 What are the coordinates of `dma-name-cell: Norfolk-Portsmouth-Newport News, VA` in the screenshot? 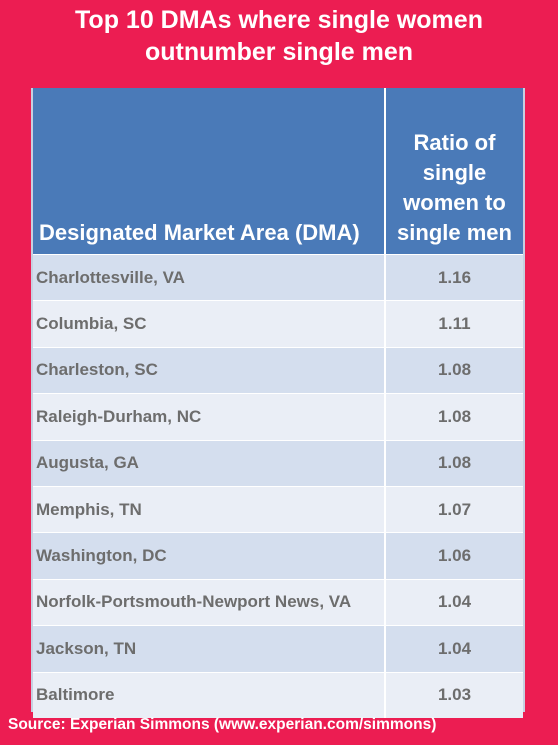 It's located at (209, 602).